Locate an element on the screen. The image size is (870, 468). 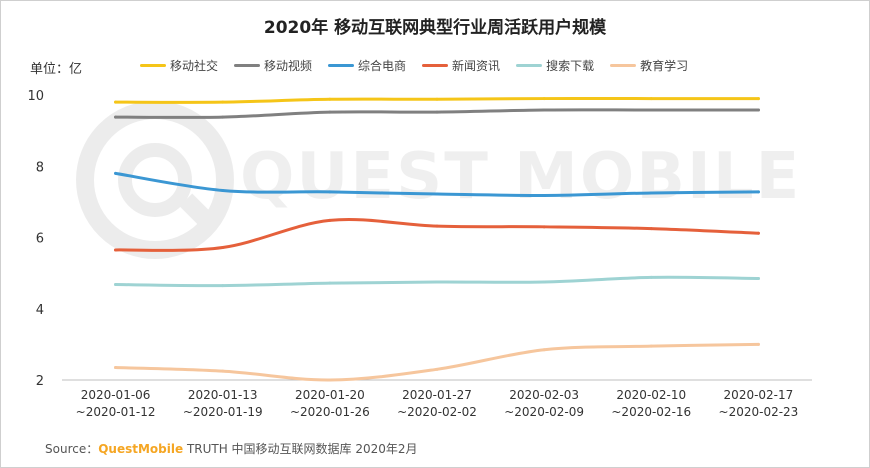
x-tick-label: ~2020-01-26 is located at coordinates (330, 412).